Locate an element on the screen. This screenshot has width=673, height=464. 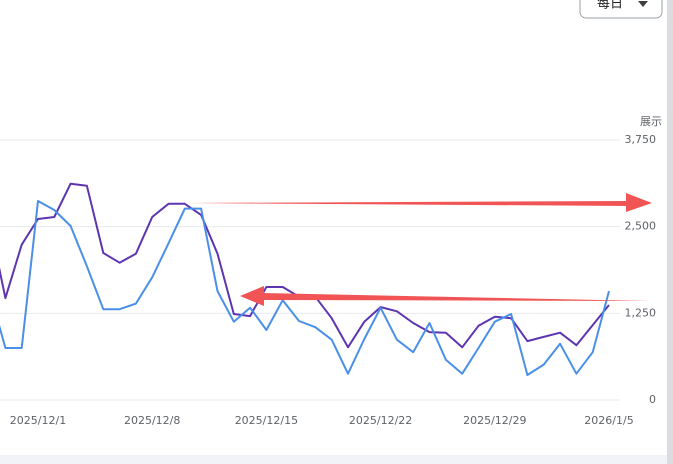
y-tick-label: 0 is located at coordinates (652, 399).